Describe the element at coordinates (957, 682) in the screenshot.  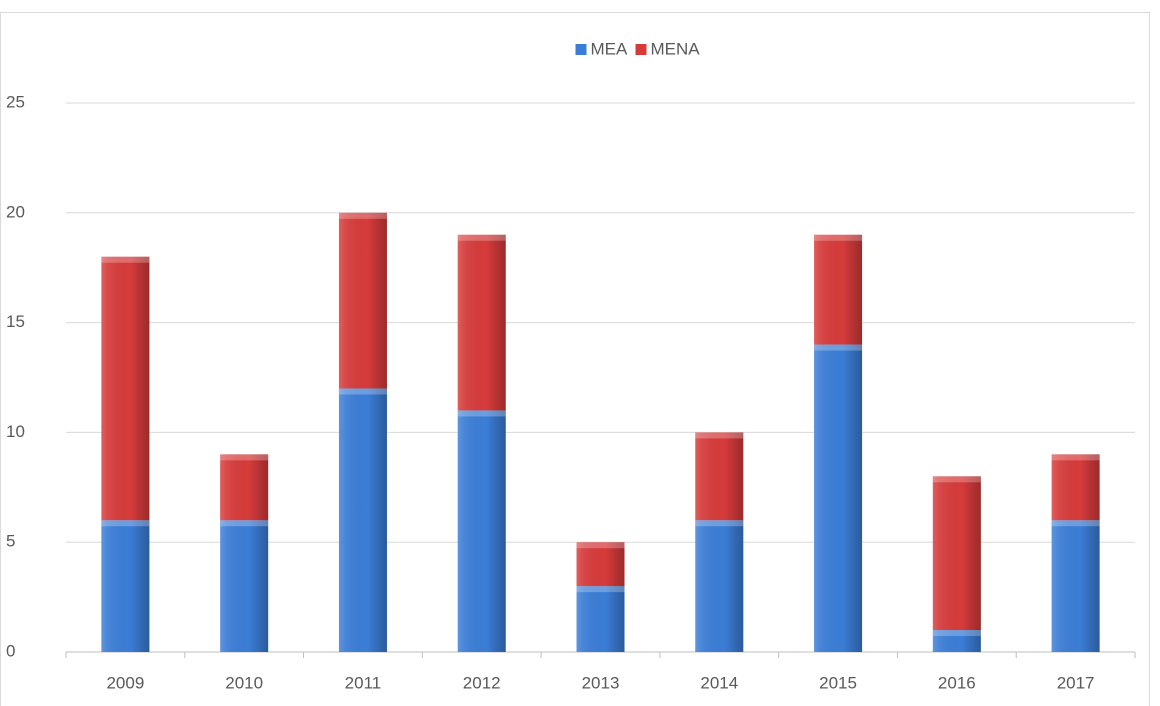
I see `x-tick-label: 2016` at that location.